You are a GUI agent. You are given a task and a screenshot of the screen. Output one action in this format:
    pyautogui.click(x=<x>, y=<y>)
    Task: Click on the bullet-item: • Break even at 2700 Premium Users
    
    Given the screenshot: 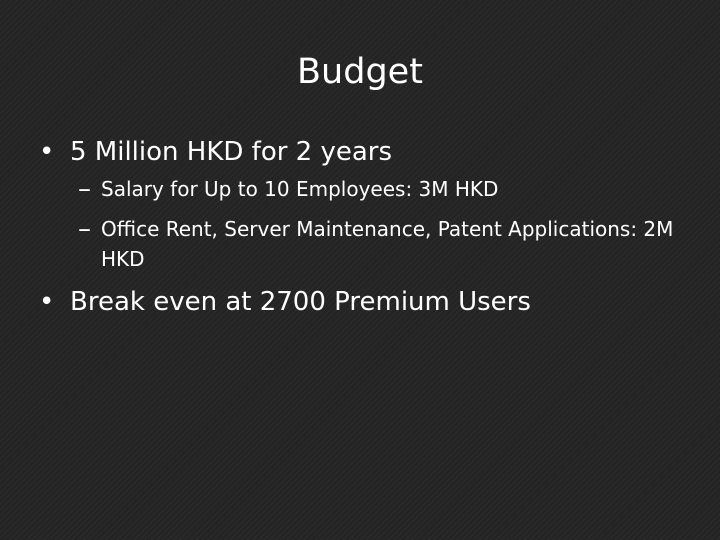 What is the action you would take?
    pyautogui.click(x=361, y=302)
    